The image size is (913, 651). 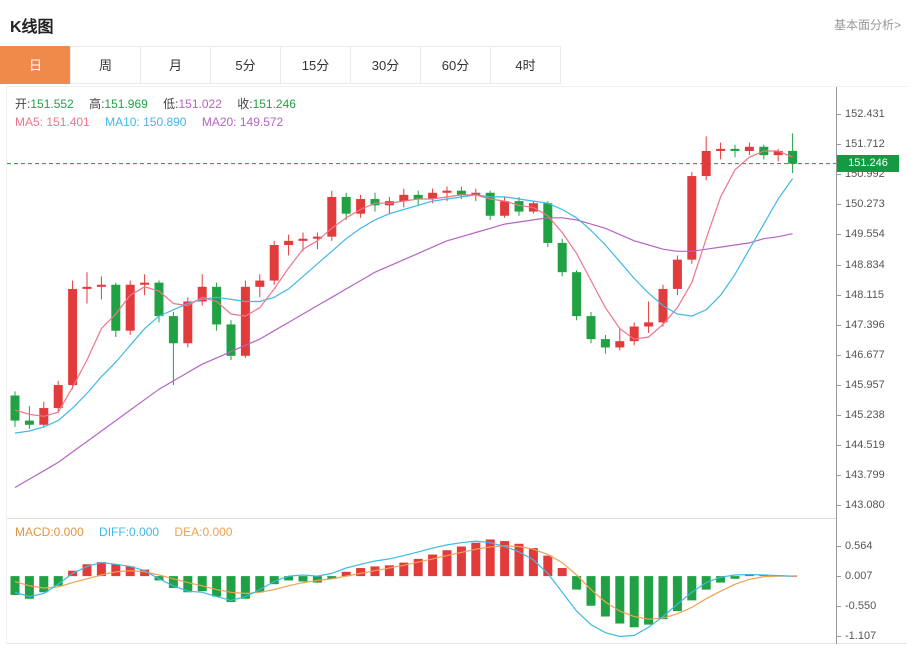 I want to click on macd-readout: MACD:0.000, so click(x=49, y=532).